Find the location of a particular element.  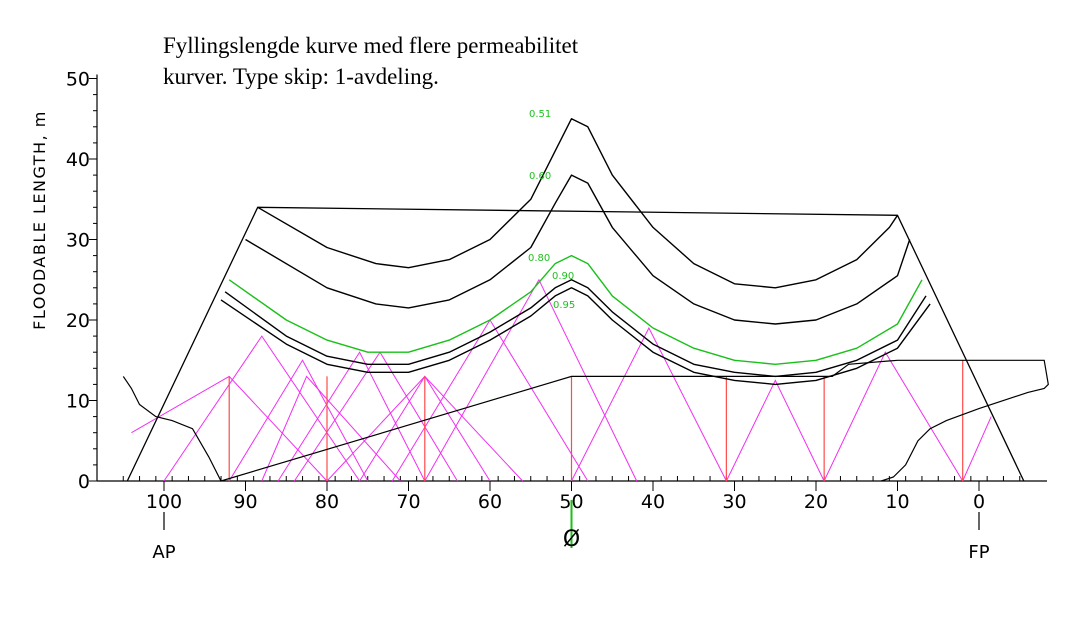

x-tick-label: 100 is located at coordinates (164, 502).